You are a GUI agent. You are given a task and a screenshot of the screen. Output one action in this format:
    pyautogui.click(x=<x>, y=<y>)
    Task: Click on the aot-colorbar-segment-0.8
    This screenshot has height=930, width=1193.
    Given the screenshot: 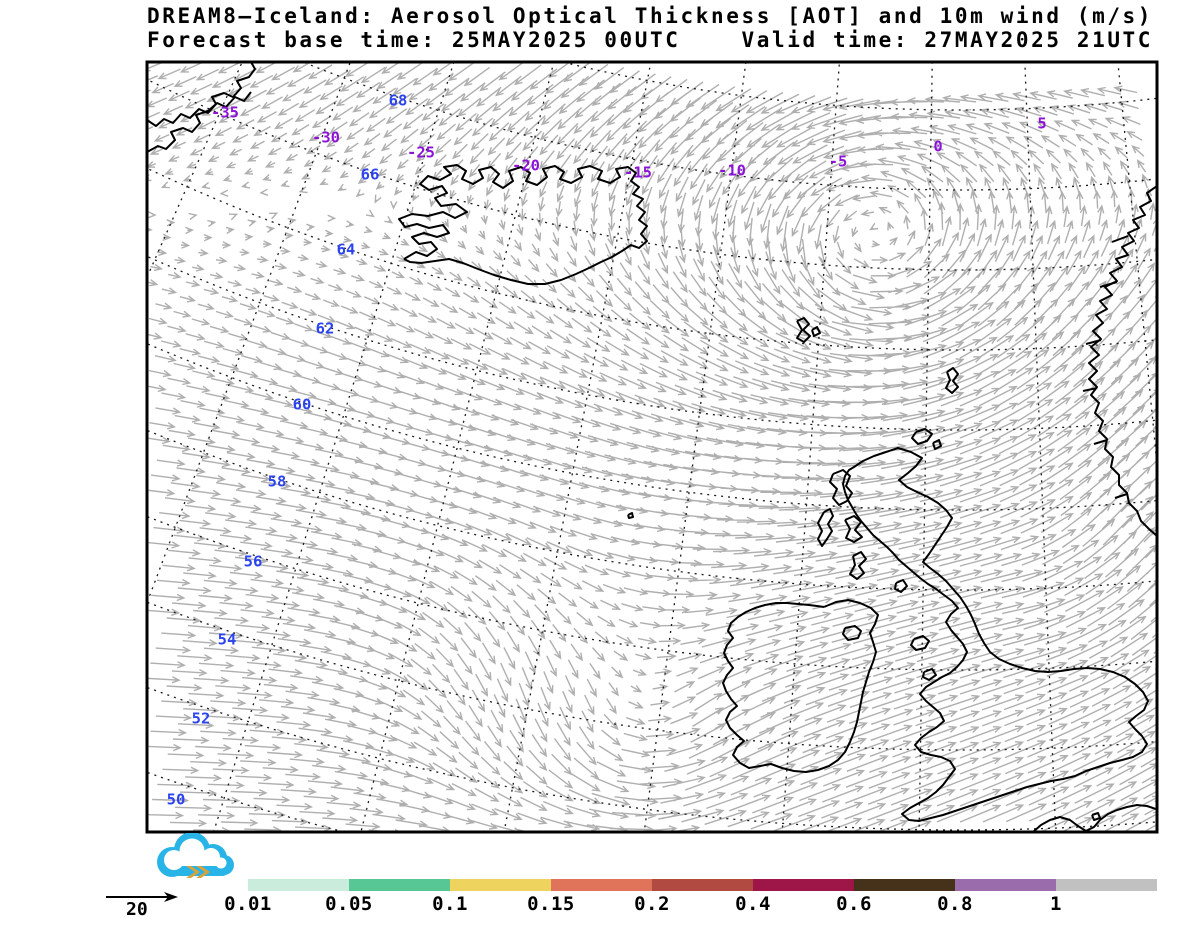 What is the action you would take?
    pyautogui.click(x=1005, y=885)
    